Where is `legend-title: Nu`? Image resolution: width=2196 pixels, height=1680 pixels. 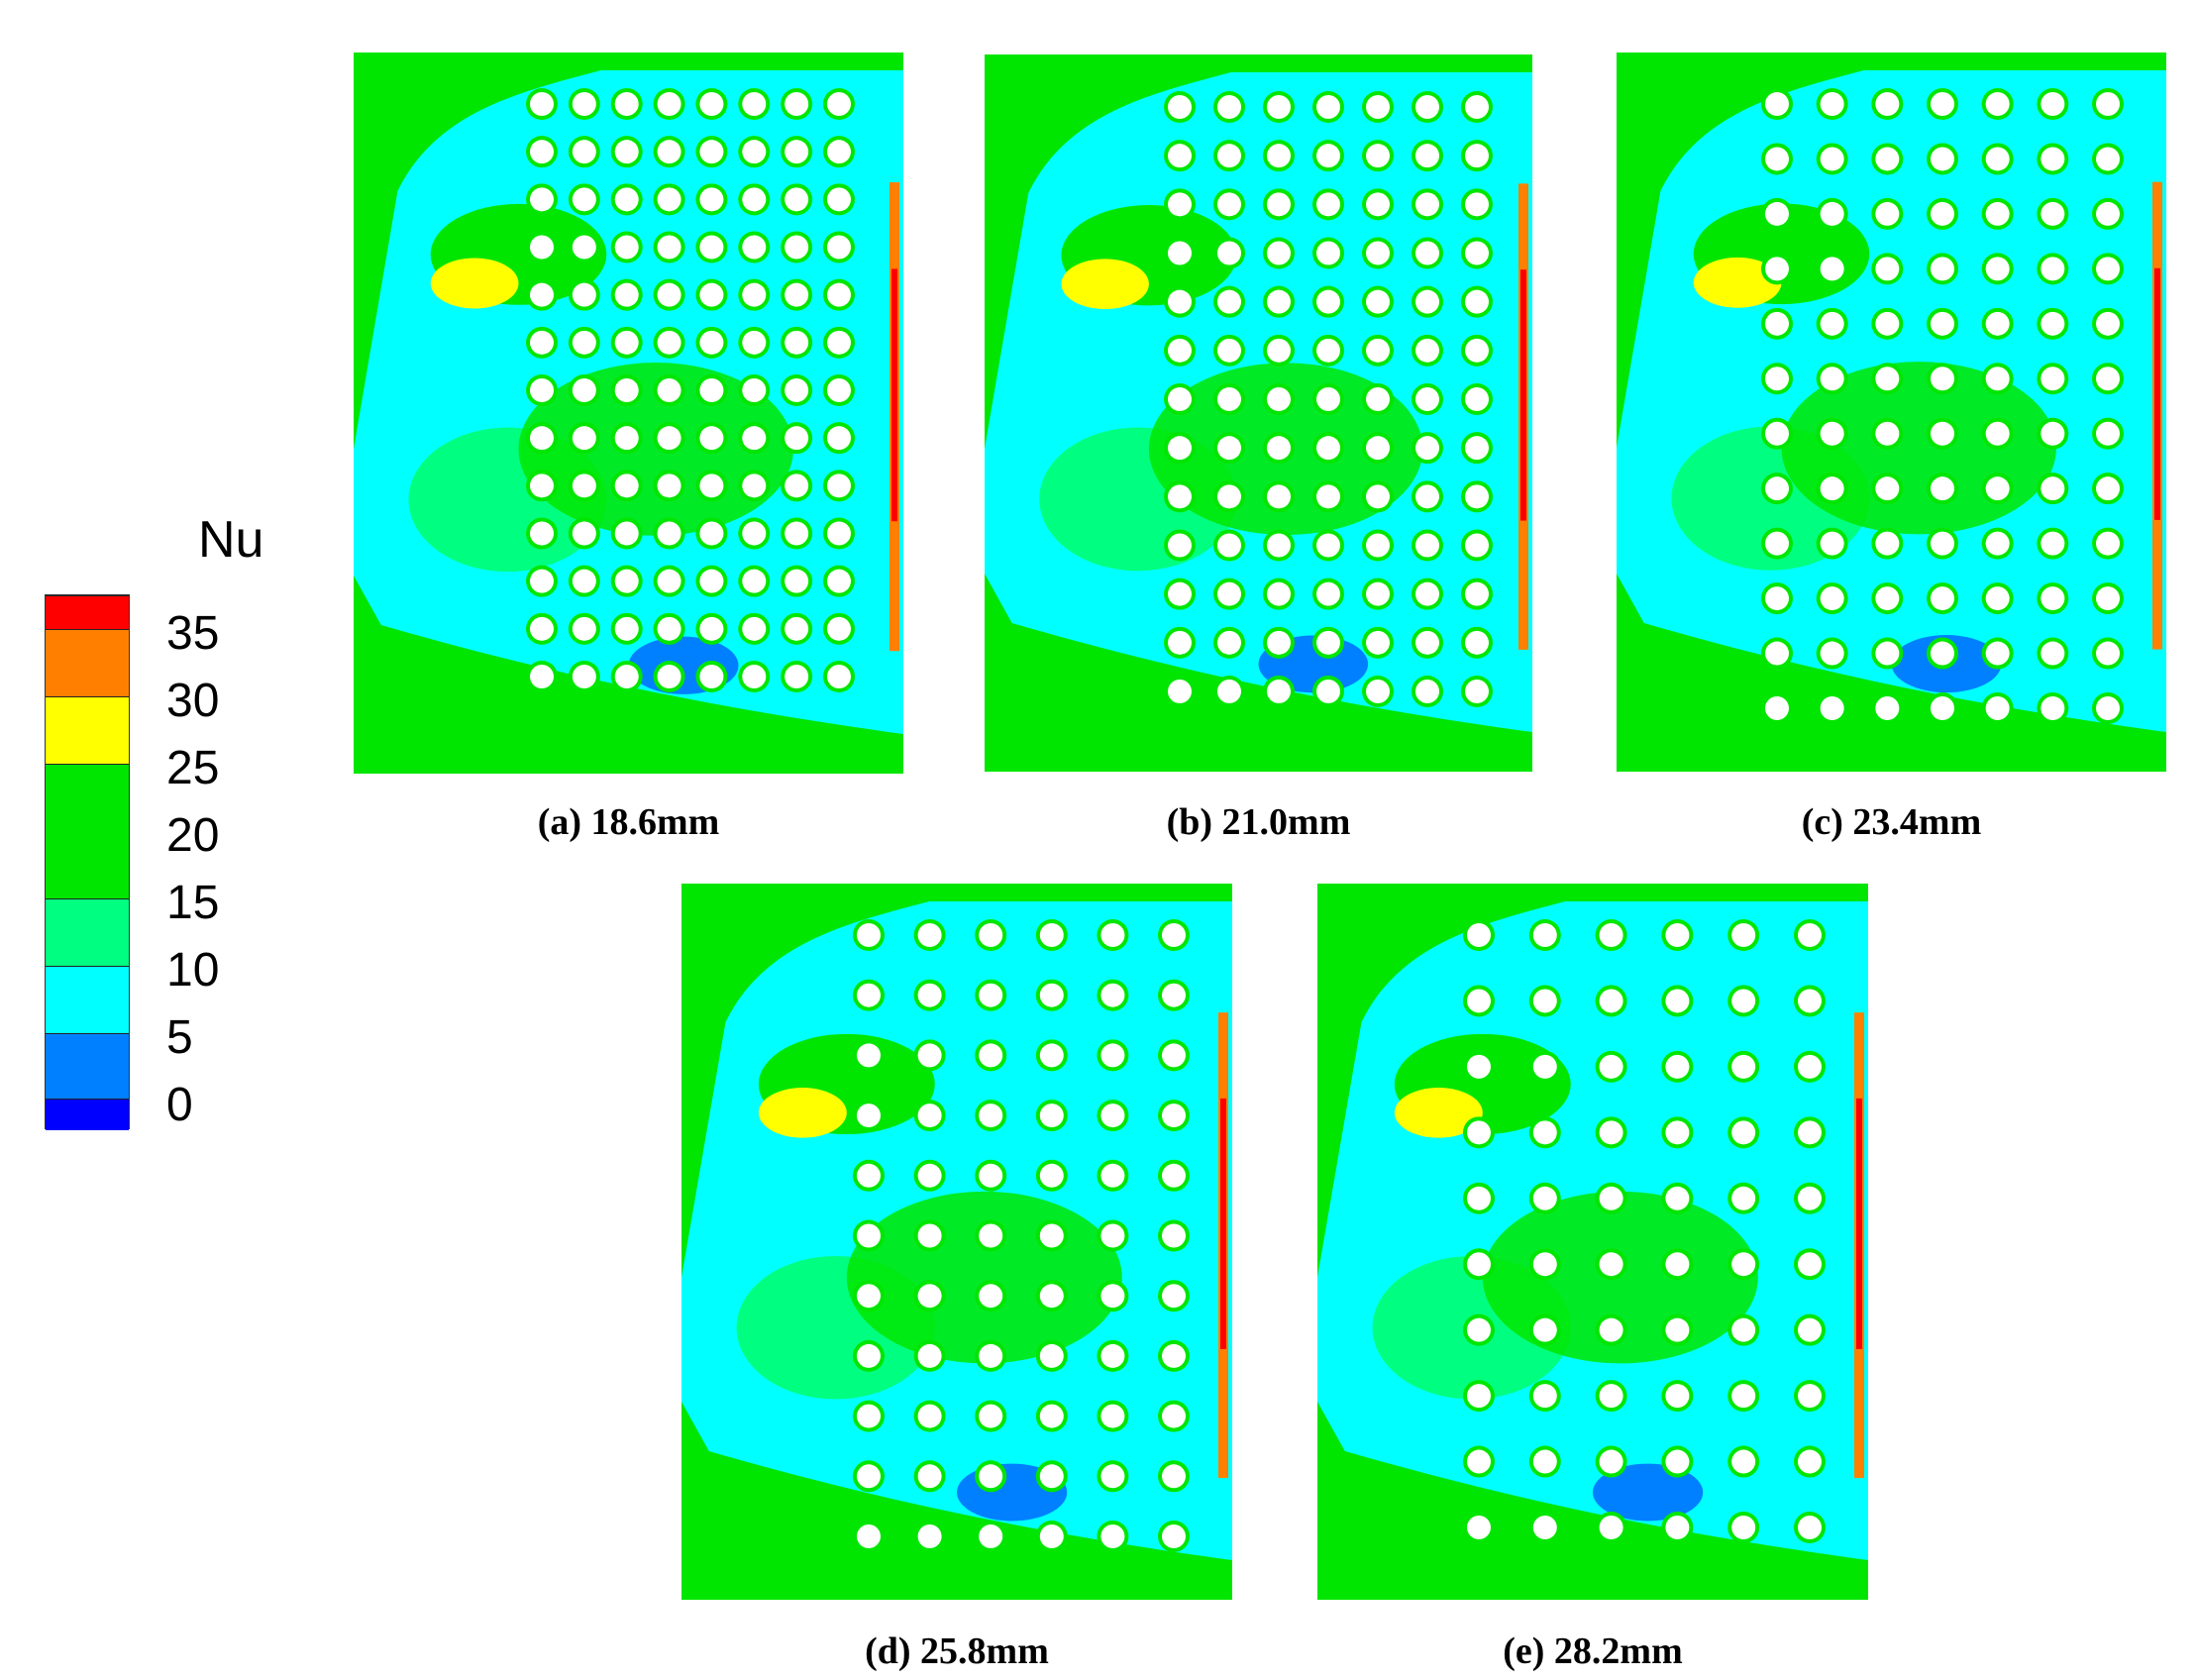 legend-title: Nu is located at coordinates (231, 540).